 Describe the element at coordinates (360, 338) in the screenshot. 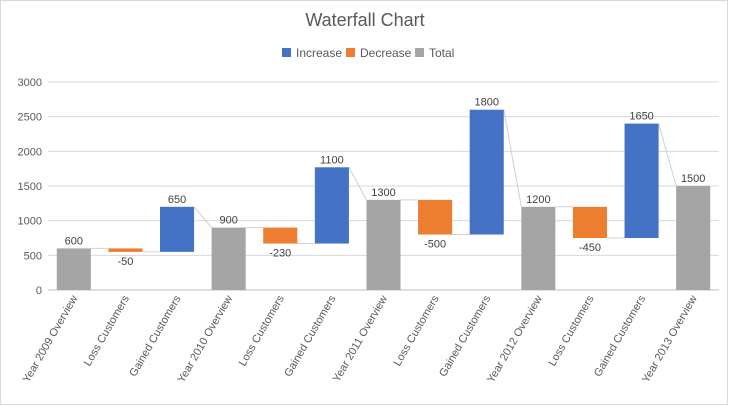

I see `x-category-label: Year 2011 Overview` at that location.